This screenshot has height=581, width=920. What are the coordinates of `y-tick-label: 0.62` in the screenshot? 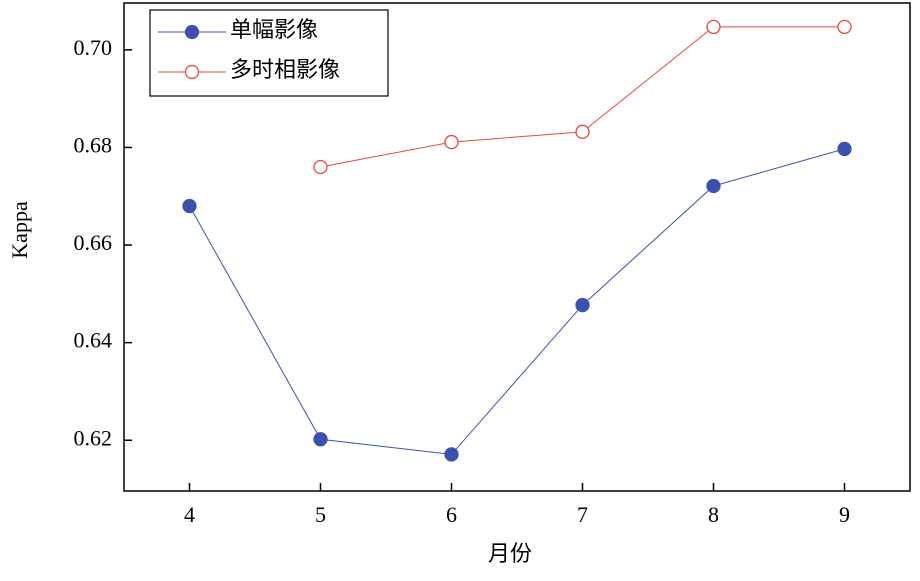 It's located at (93, 437).